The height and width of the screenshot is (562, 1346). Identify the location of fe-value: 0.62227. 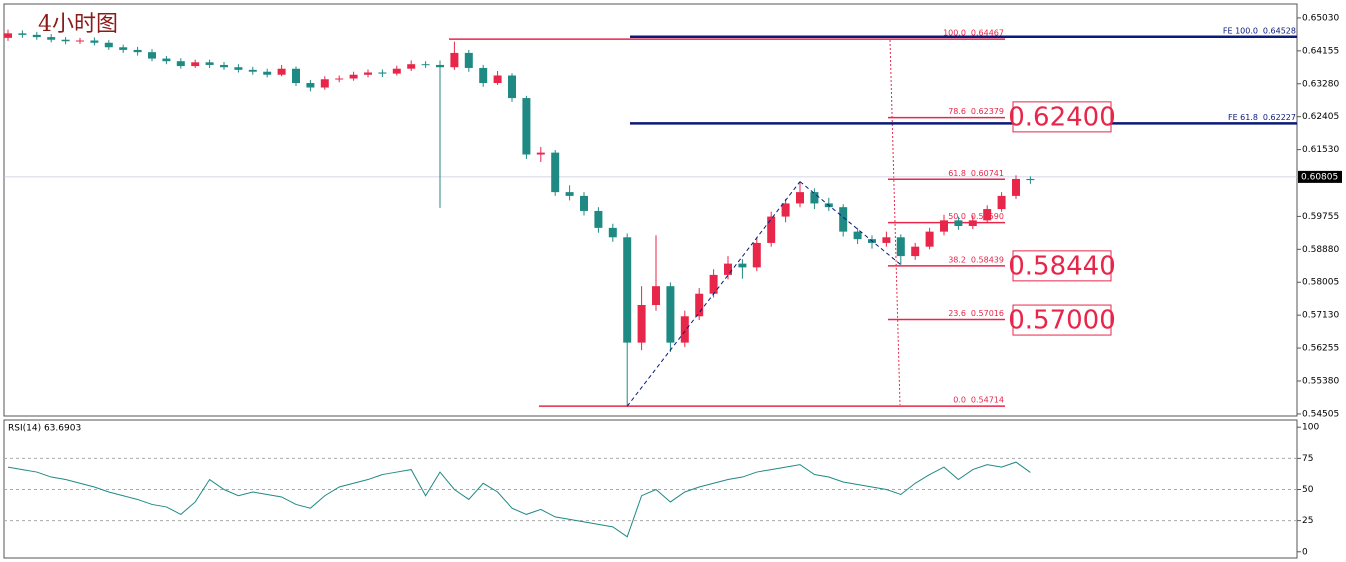
(1279, 117).